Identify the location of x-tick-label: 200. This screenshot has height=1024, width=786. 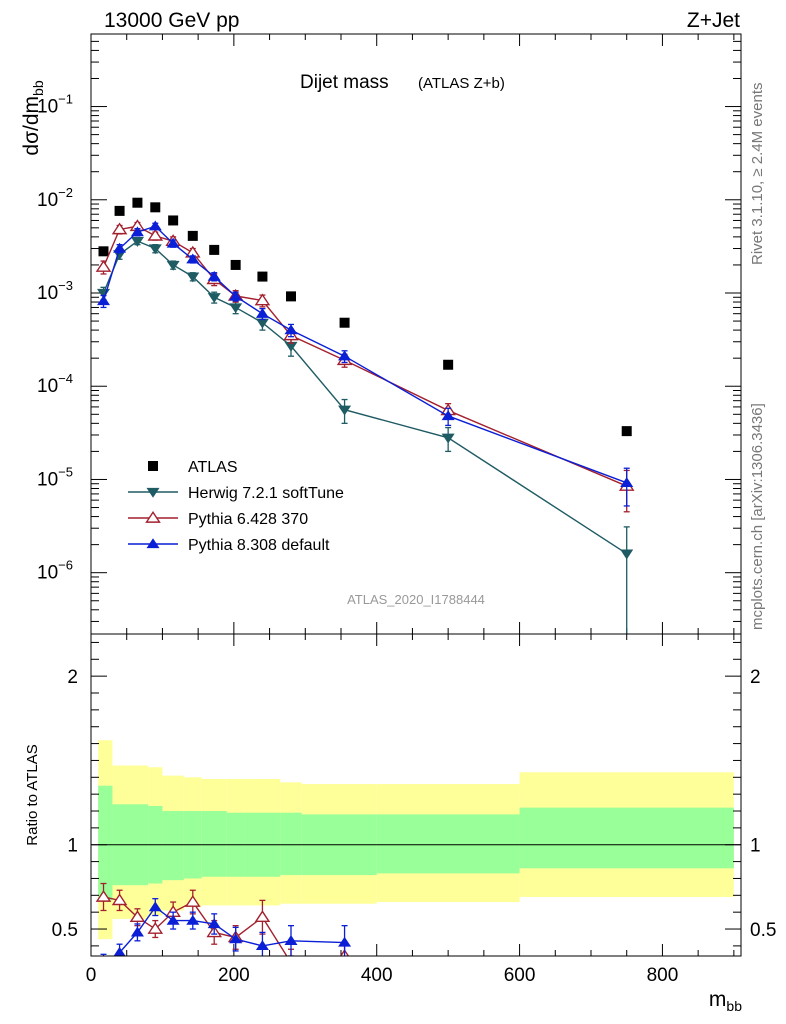
(234, 975).